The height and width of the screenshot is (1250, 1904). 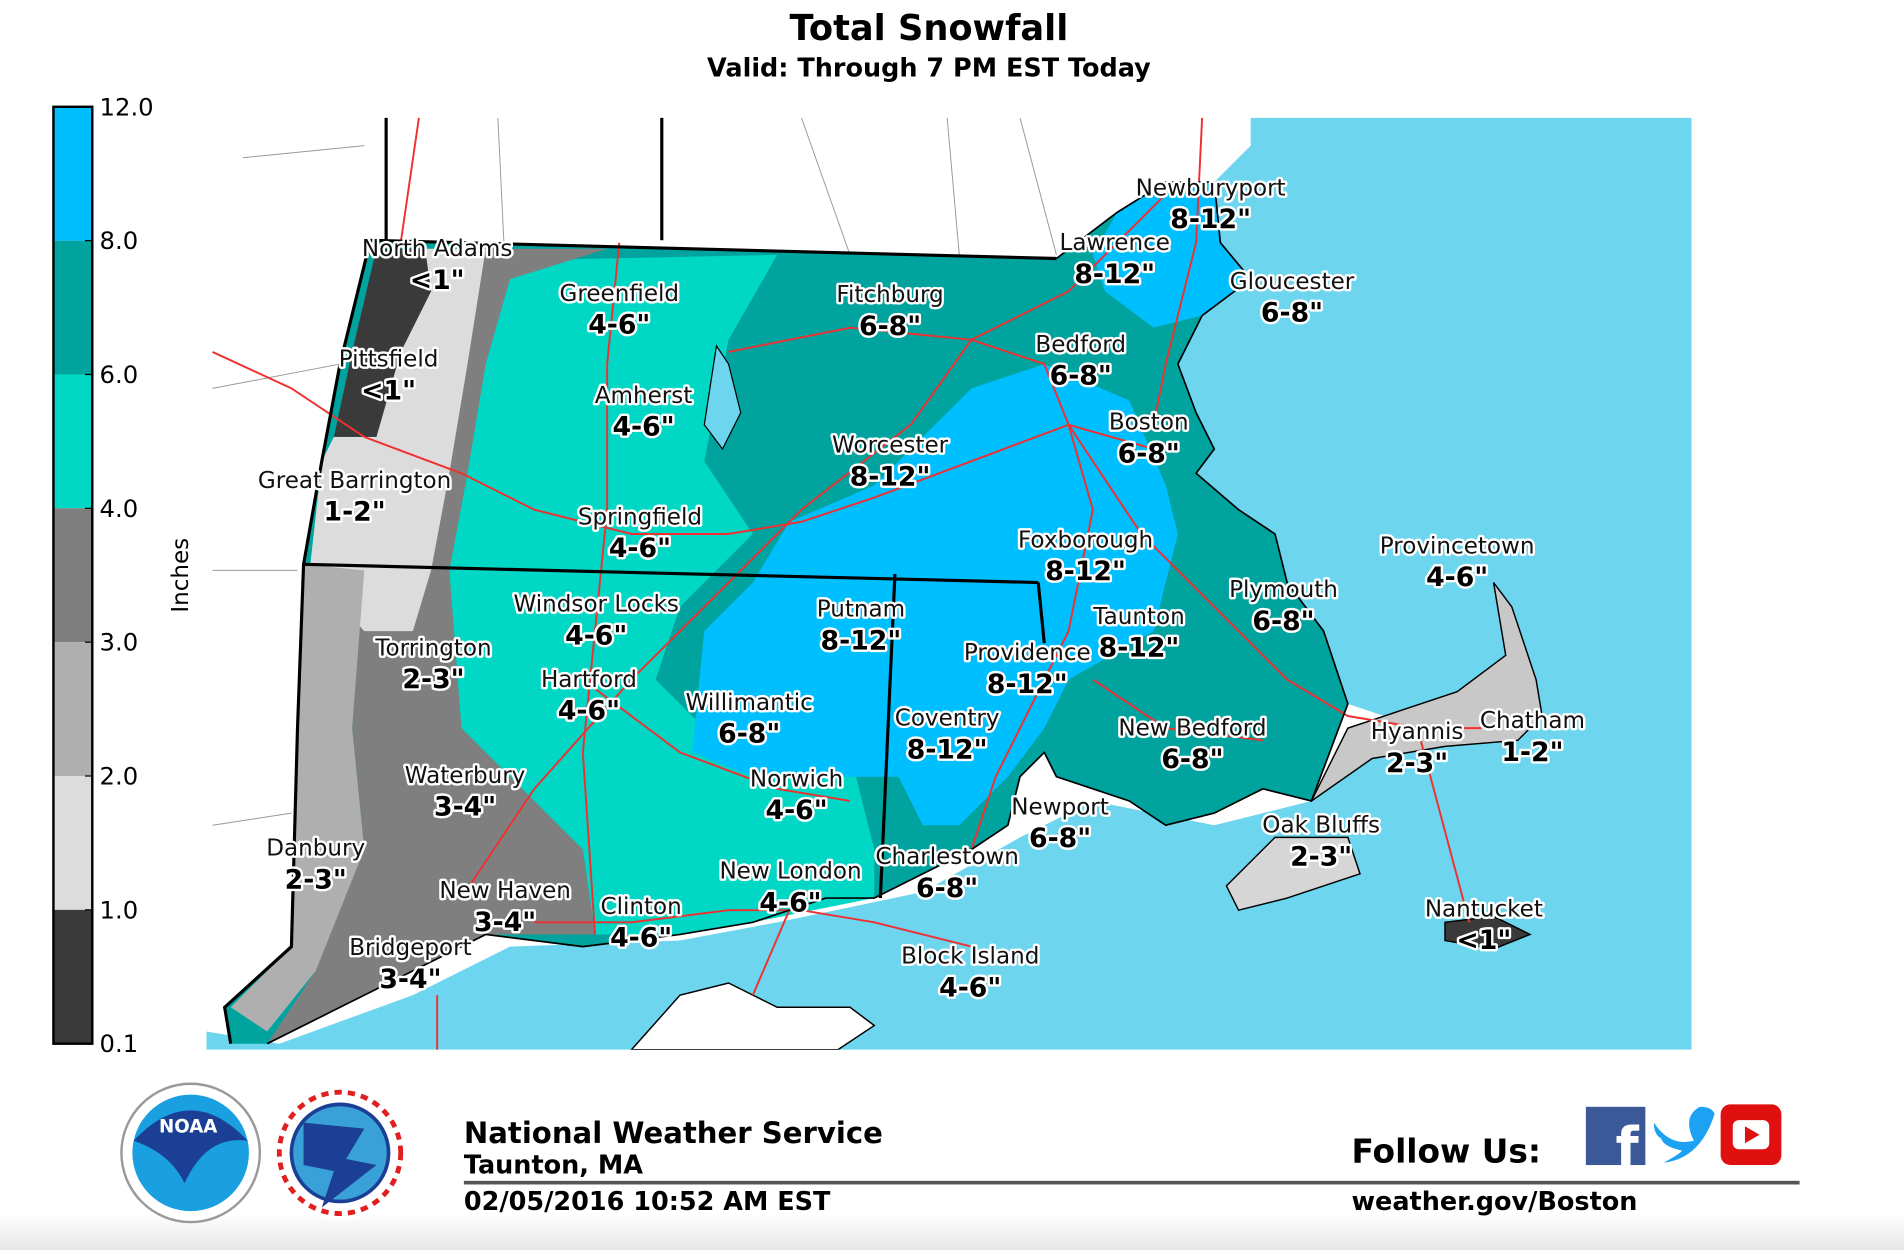 What do you see at coordinates (1426, 692) in the screenshot?
I see `cape-cod` at bounding box center [1426, 692].